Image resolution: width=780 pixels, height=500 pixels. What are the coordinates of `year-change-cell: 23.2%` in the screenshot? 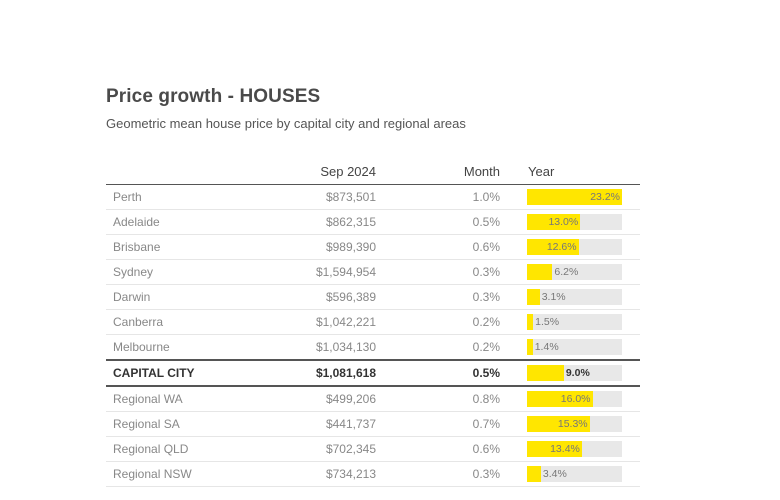 It's located at (571, 197).